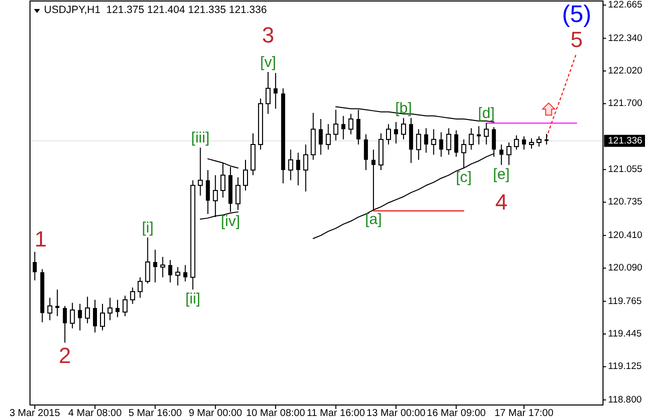 The image size is (650, 420). What do you see at coordinates (577, 14) in the screenshot?
I see `annotation: (5)` at bounding box center [577, 14].